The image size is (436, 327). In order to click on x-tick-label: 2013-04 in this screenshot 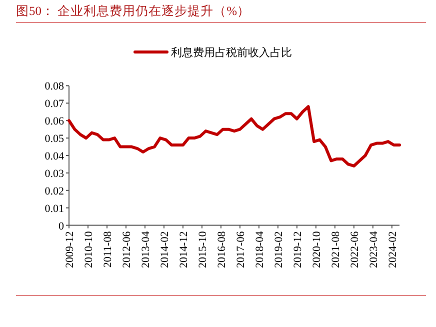, I will do `click(146, 249)`.